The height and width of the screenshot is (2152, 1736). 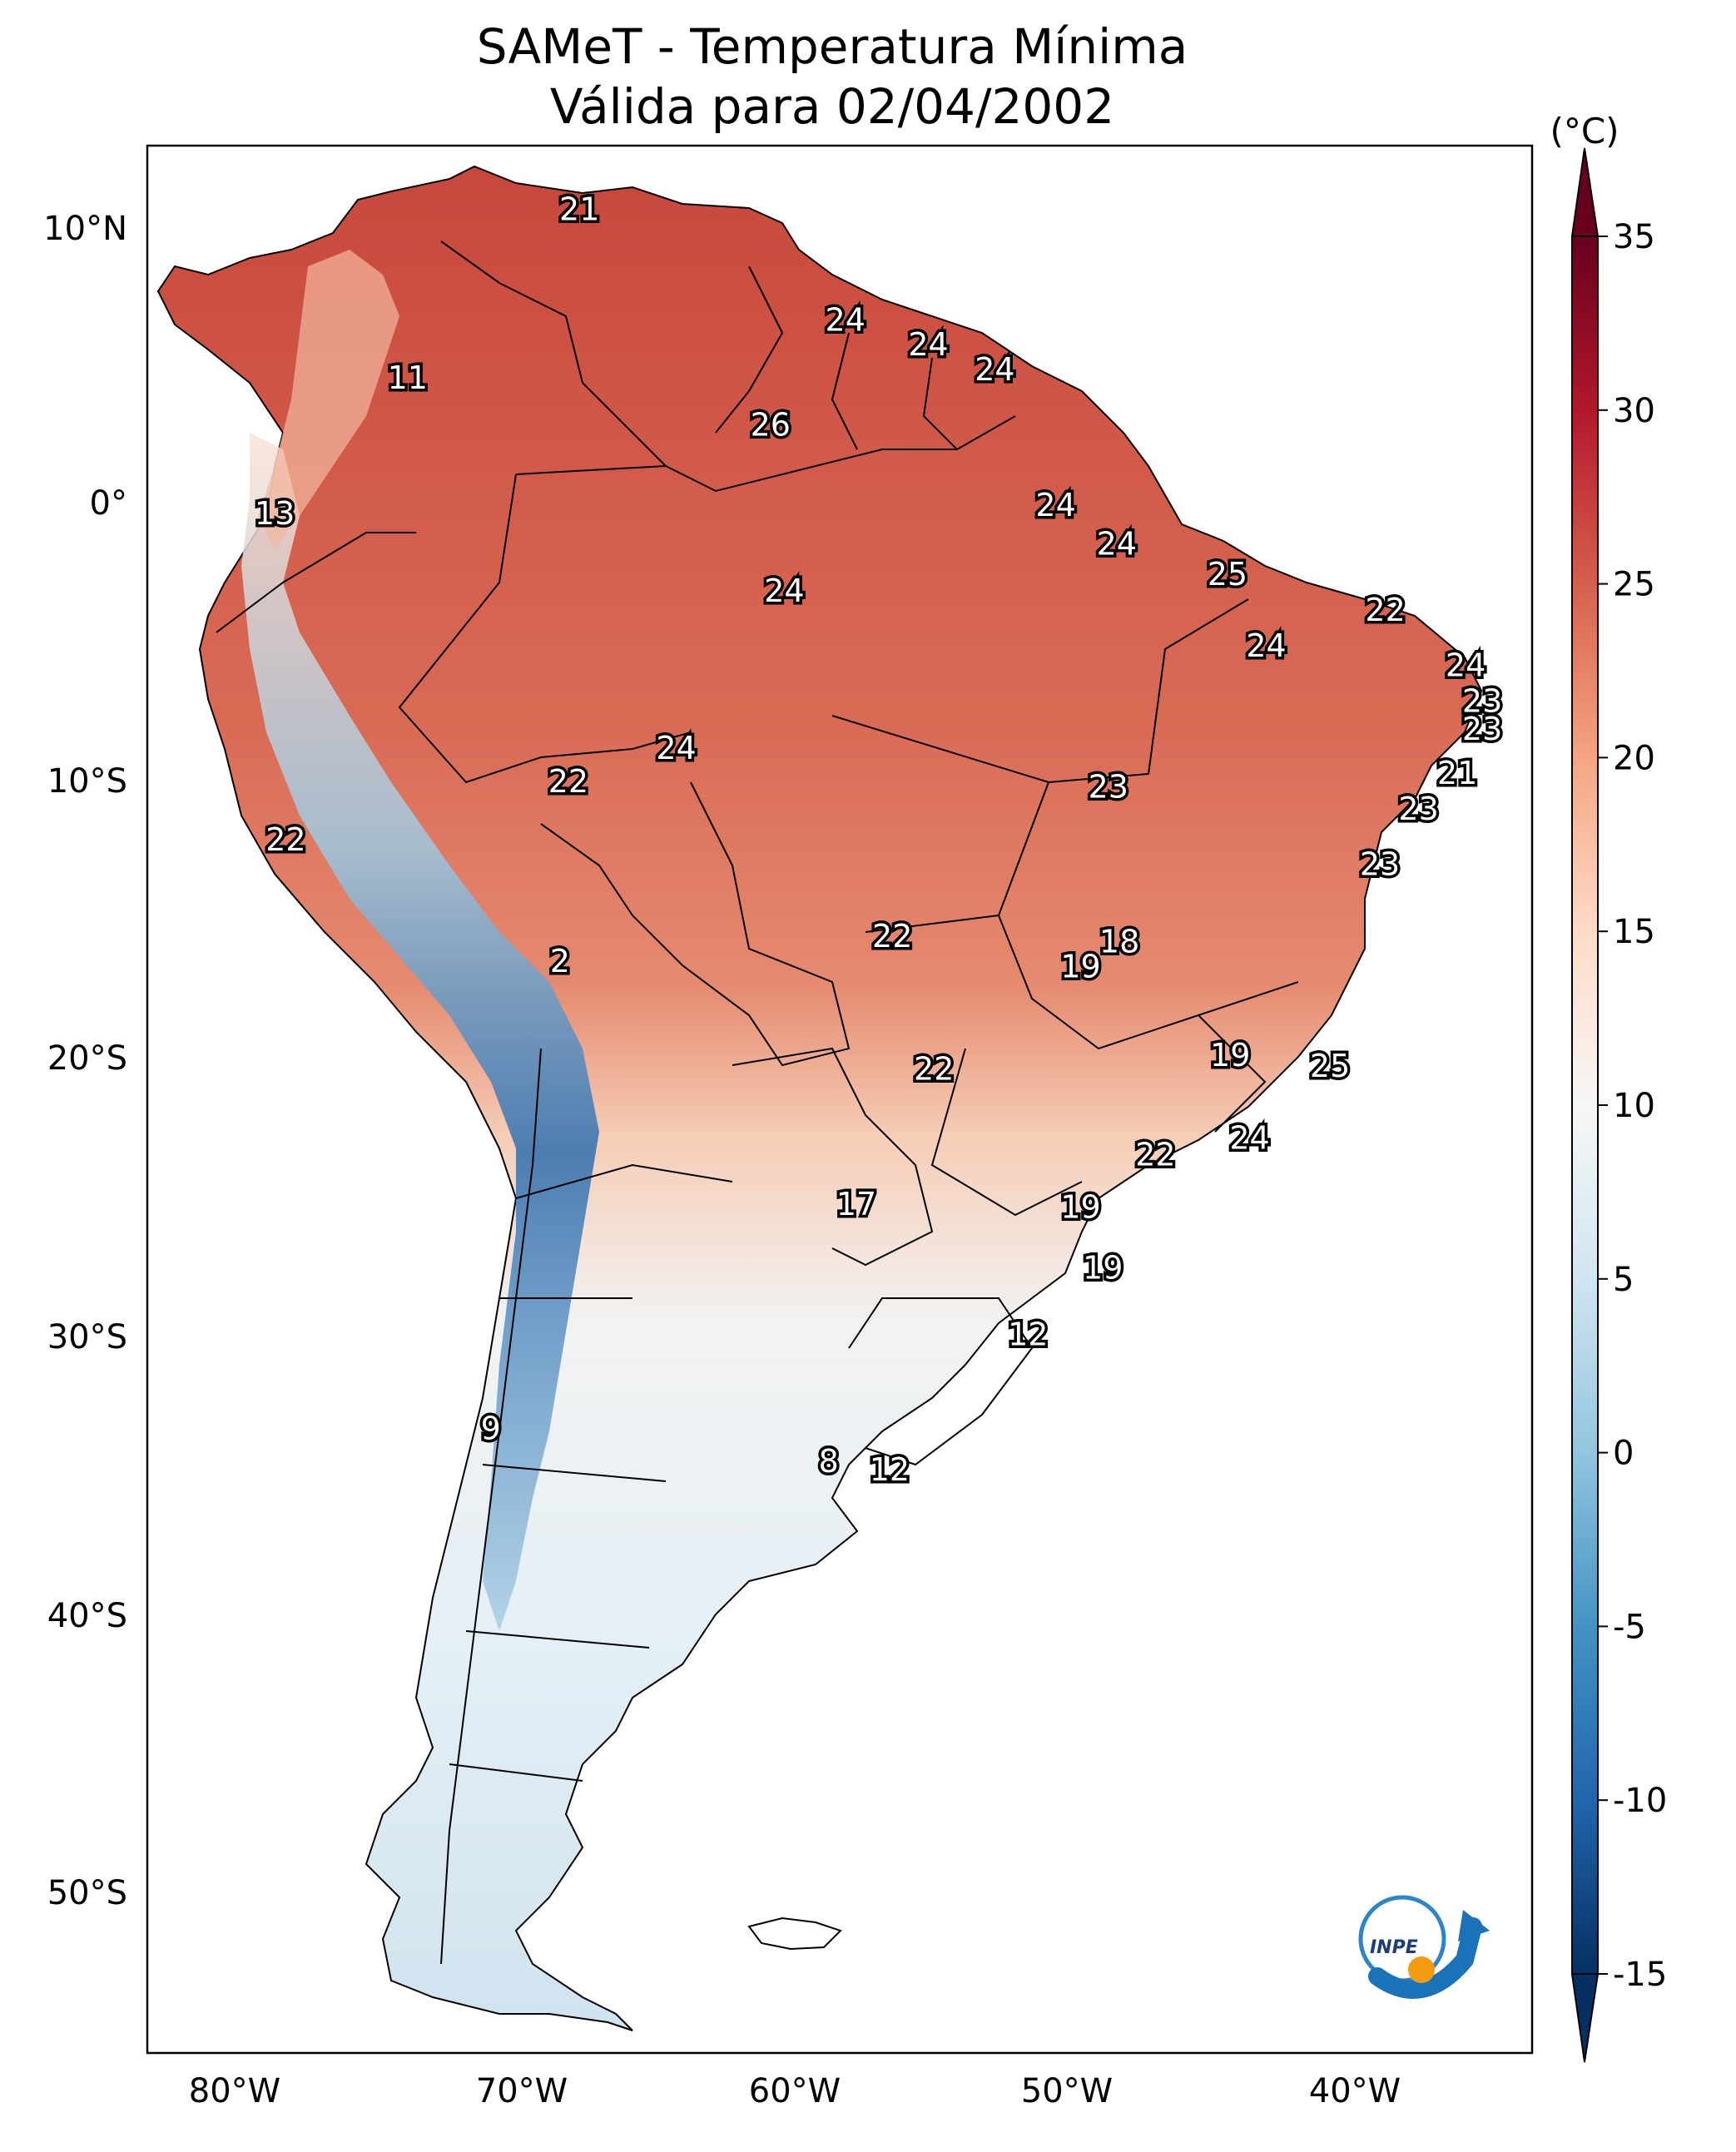 I want to click on lat-tick-label: 30°S, so click(x=87, y=1337).